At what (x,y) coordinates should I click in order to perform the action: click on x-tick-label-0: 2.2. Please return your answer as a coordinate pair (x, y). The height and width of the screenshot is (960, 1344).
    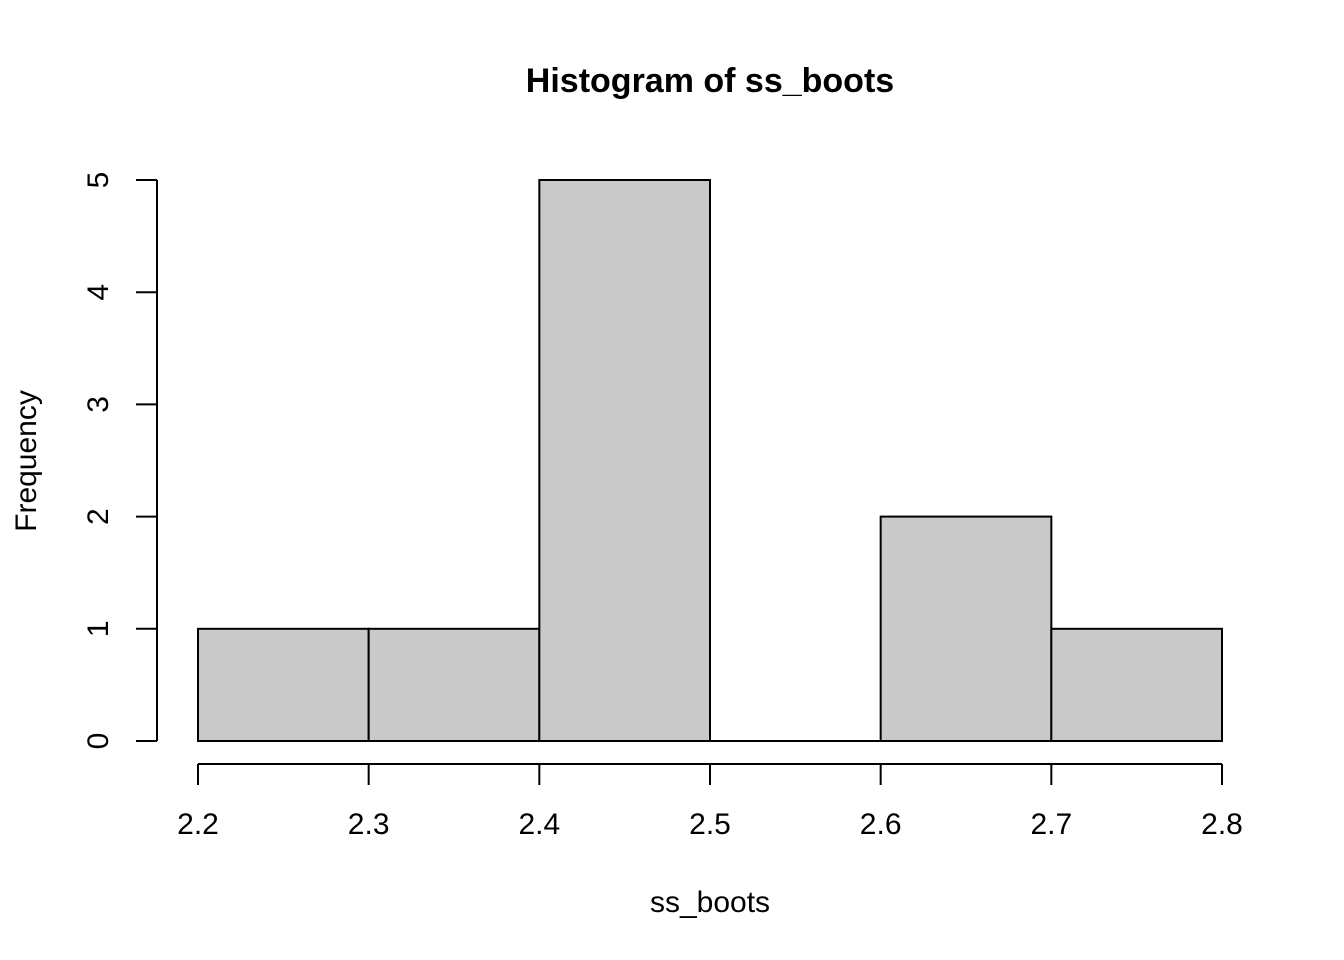
    Looking at the image, I should click on (198, 824).